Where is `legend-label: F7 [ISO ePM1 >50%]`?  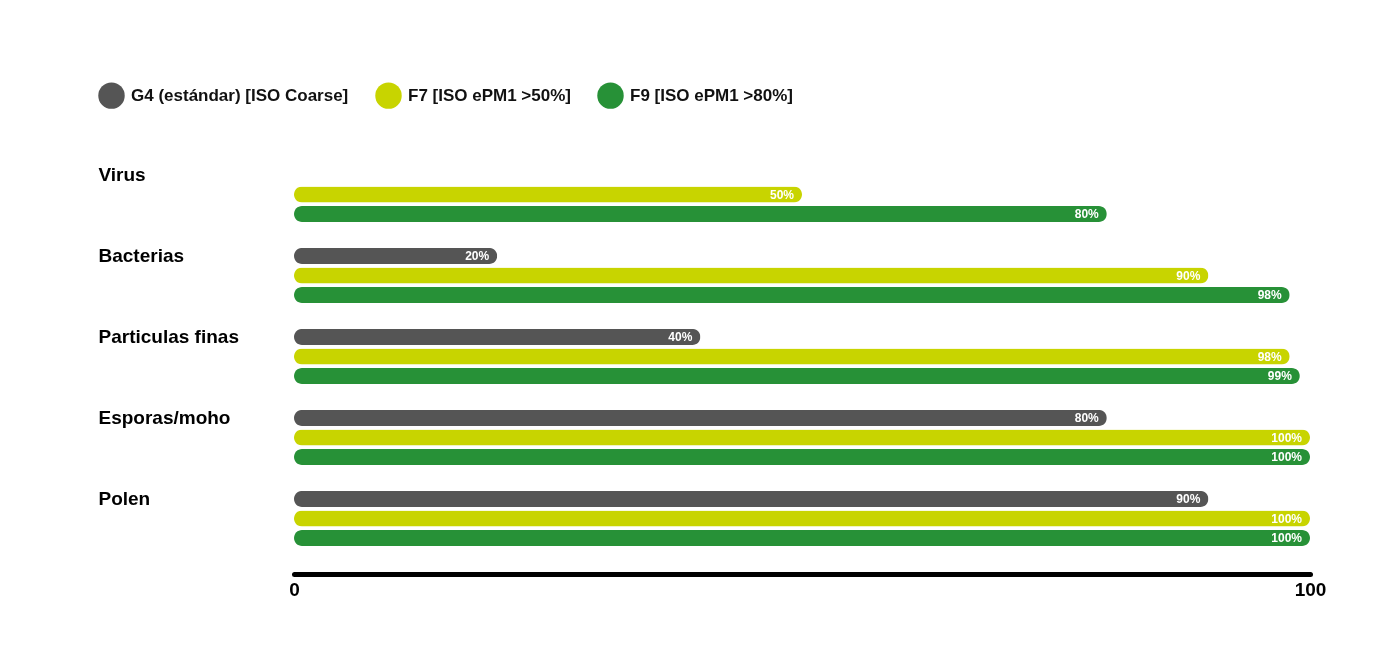 legend-label: F7 [ISO ePM1 >50%] is located at coordinates (489, 95).